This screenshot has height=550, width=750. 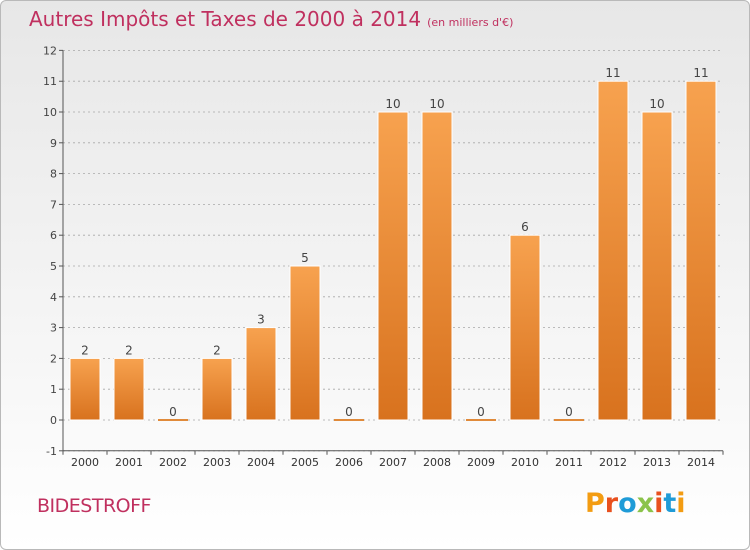 I want to click on chart-title-text: Autres Impôts et Taxes de 2000 à 2014, so click(x=225, y=19).